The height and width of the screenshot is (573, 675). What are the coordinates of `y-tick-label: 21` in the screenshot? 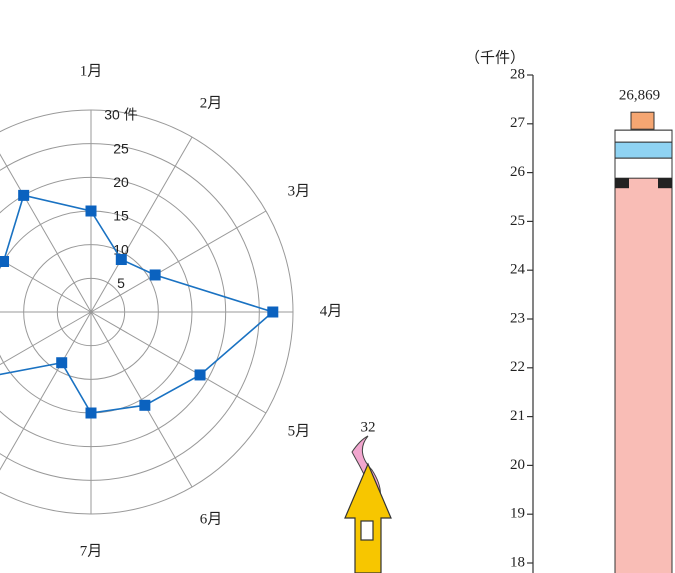 It's located at (517, 416).